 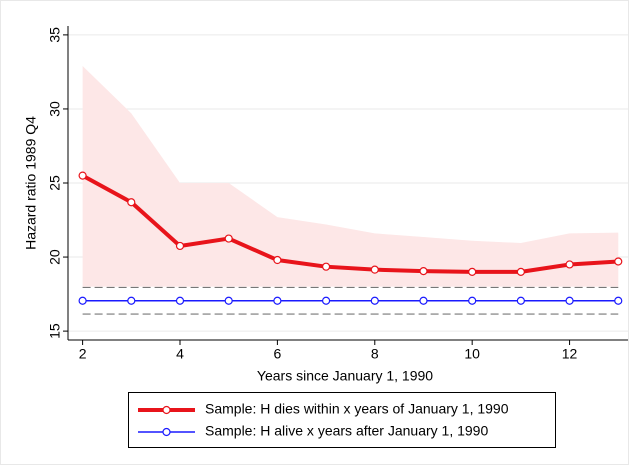 What do you see at coordinates (83, 354) in the screenshot?
I see `x-tick-label: 2` at bounding box center [83, 354].